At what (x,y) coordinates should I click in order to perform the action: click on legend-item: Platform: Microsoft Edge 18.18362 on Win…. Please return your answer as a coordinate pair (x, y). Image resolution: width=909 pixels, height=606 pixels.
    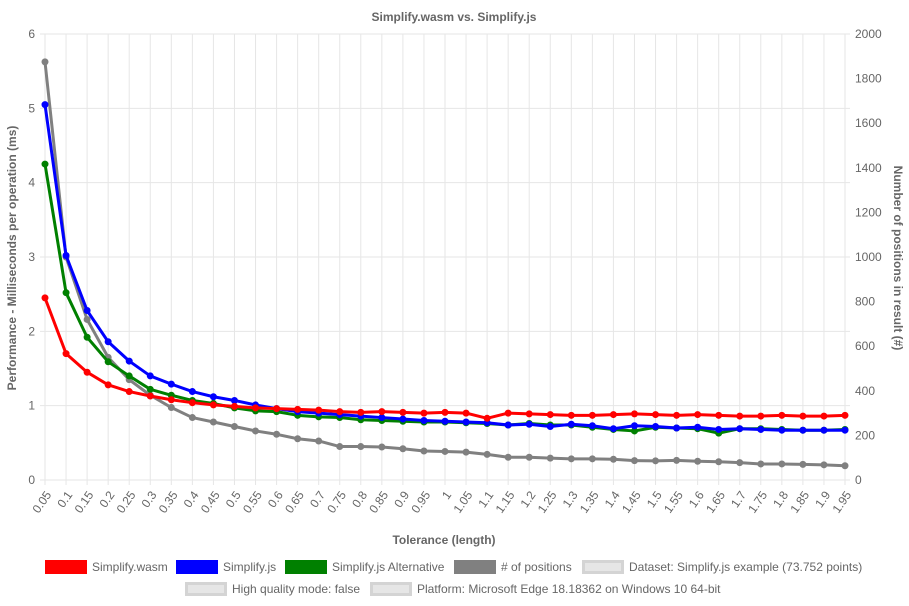
    Looking at the image, I should click on (546, 589).